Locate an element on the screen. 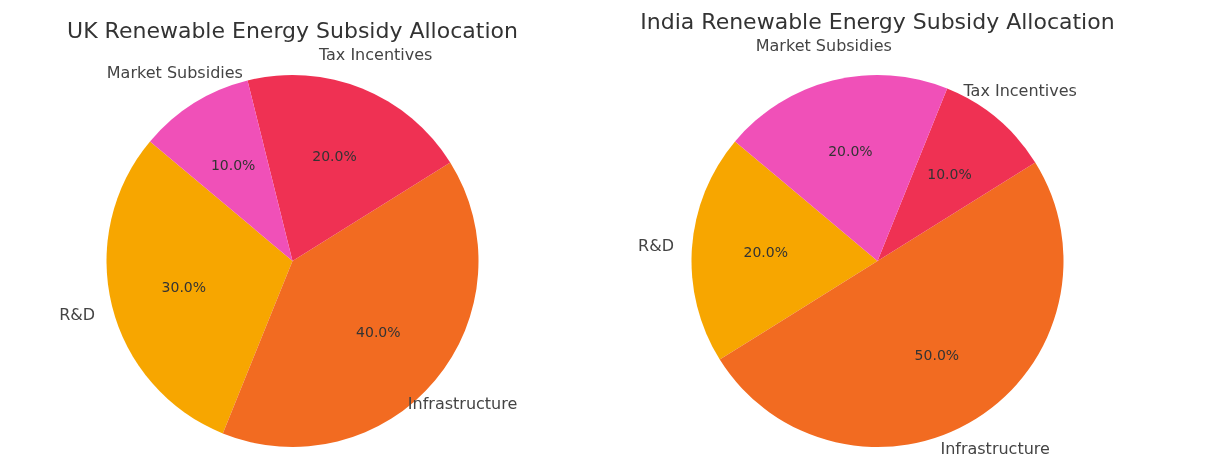 The height and width of the screenshot is (472, 1205). data-label: 40.0% is located at coordinates (378, 331).